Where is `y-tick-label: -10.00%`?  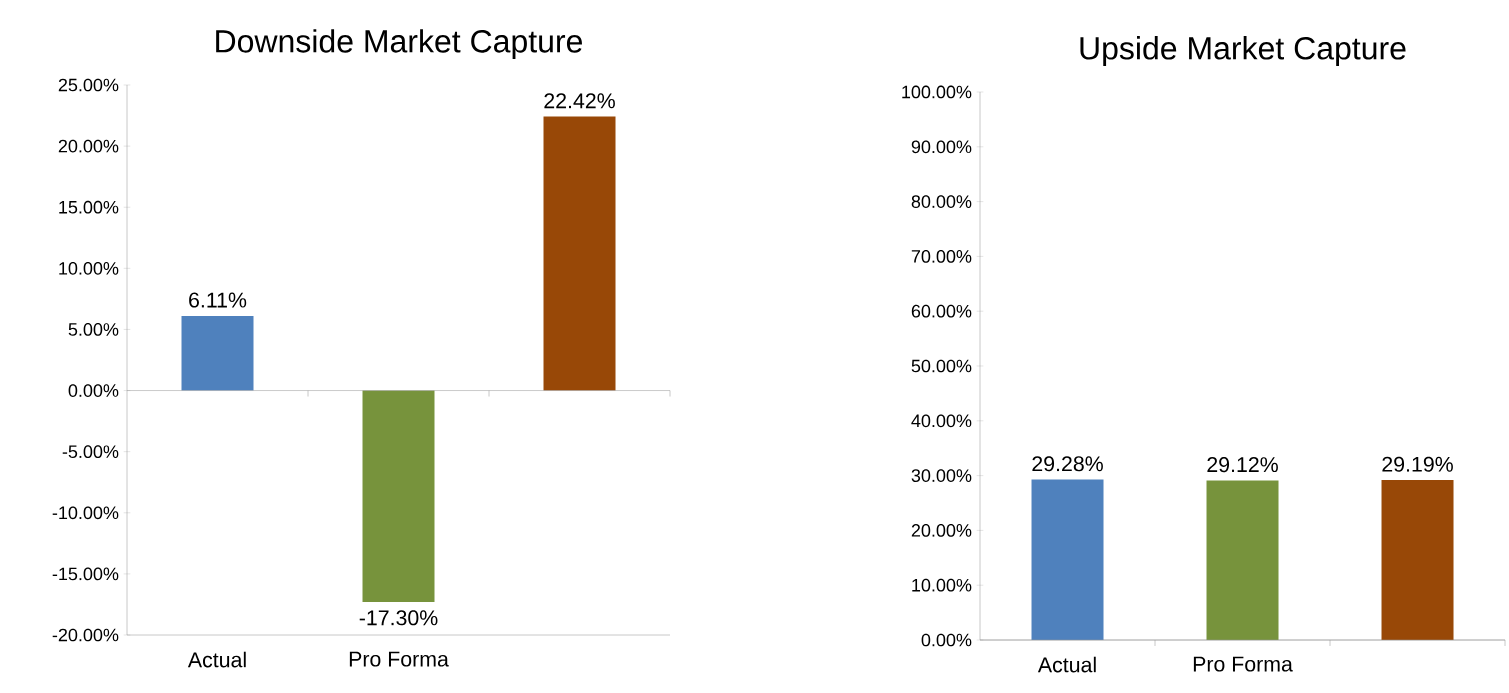
y-tick-label: -10.00% is located at coordinates (85, 513).